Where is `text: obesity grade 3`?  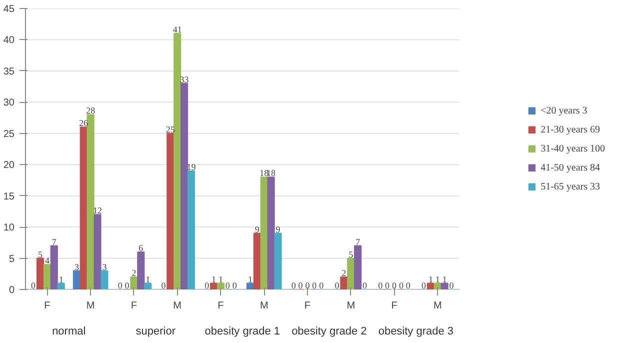 text: obesity grade 3 is located at coordinates (416, 332).